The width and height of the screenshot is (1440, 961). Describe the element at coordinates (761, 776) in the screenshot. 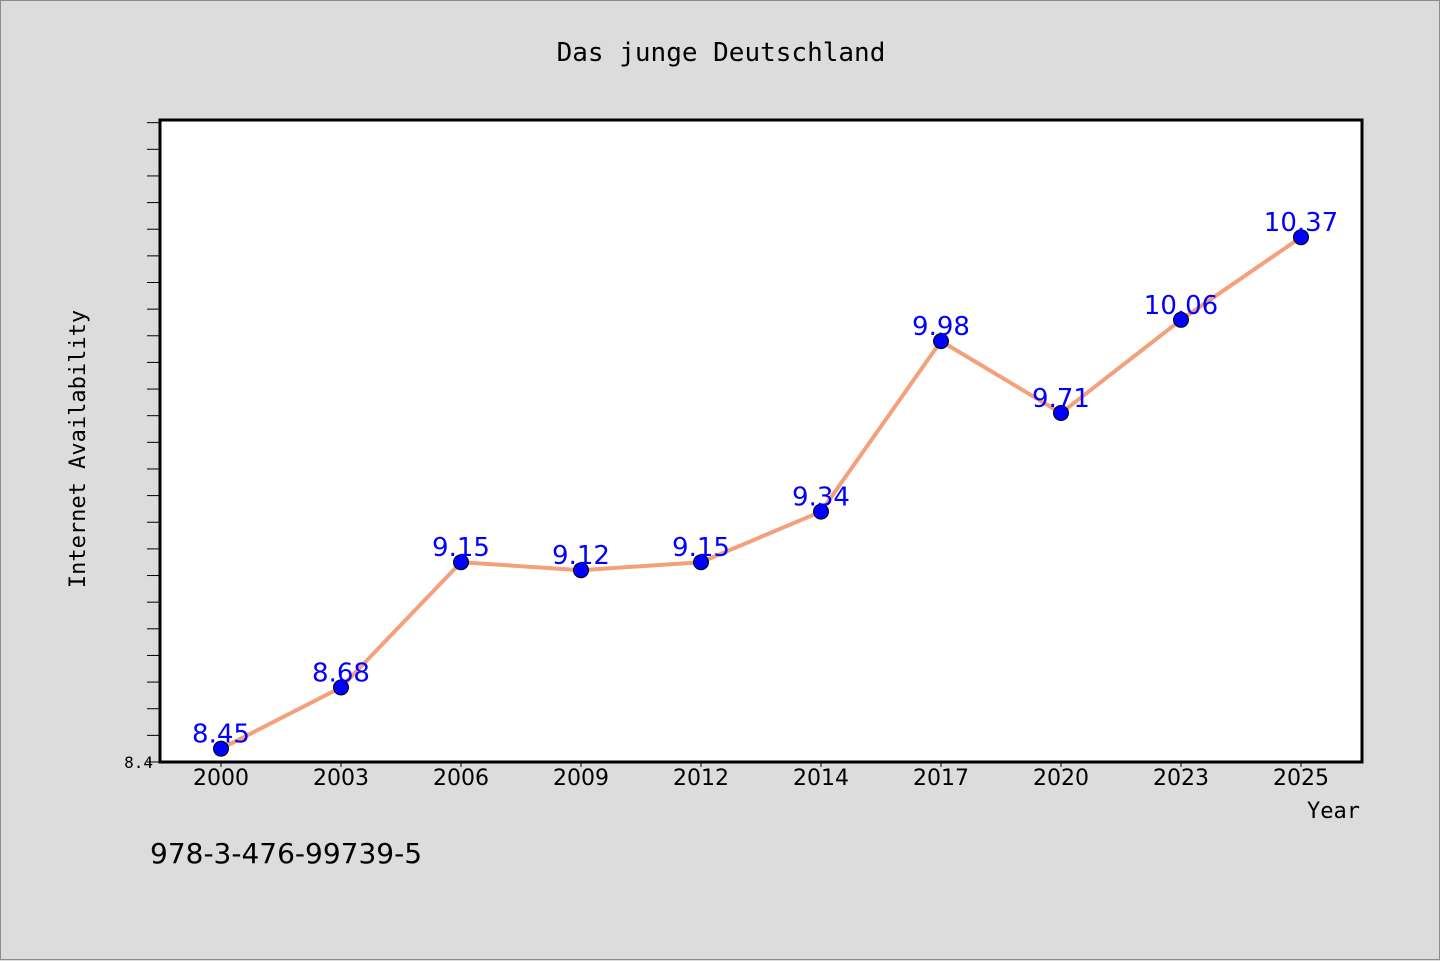

I see `x-axis-ticks: 2000 2003 2006 2009 2012 2014 2017 2020 2023 2025` at that location.